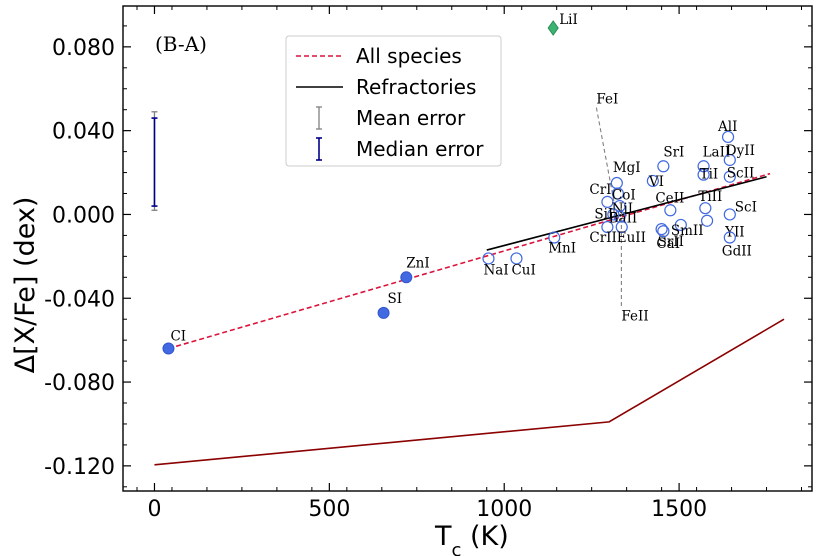 This screenshot has width=831, height=556. What do you see at coordinates (554, 237) in the screenshot?
I see `point-mni` at bounding box center [554, 237].